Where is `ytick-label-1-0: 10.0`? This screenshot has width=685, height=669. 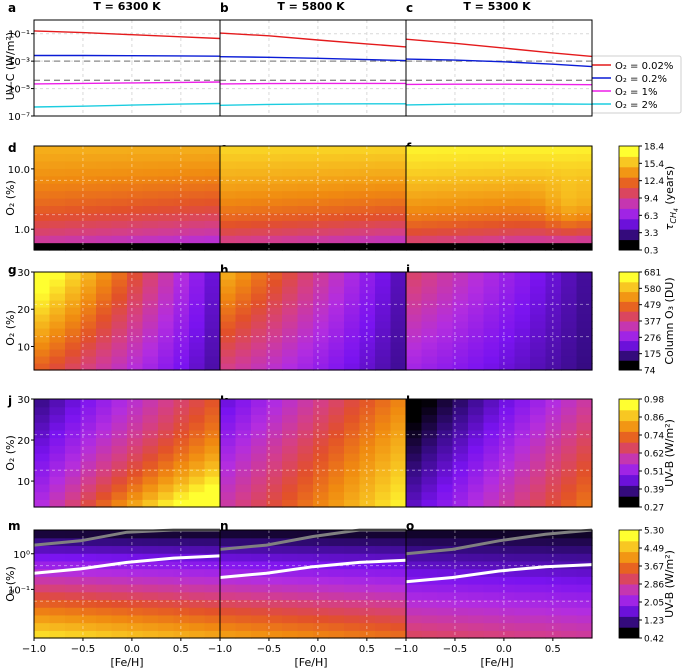 ytick-label-1-0: 10.0 is located at coordinates (19, 170).